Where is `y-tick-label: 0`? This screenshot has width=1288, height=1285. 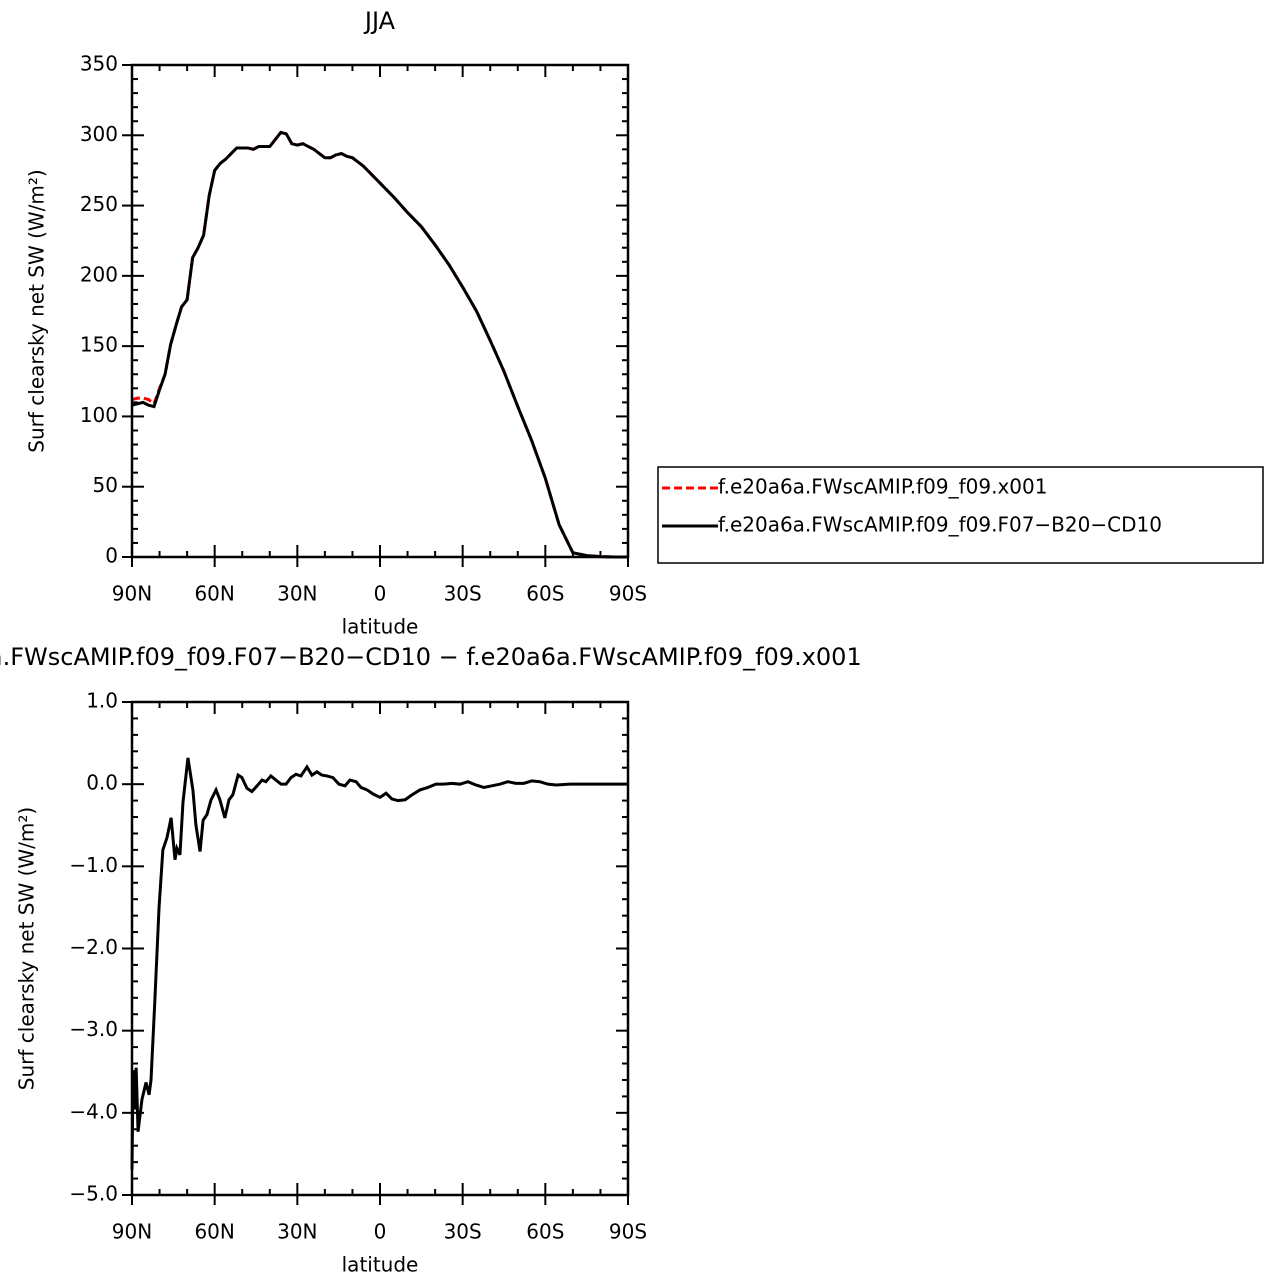 y-tick-label: 0 is located at coordinates (111, 556).